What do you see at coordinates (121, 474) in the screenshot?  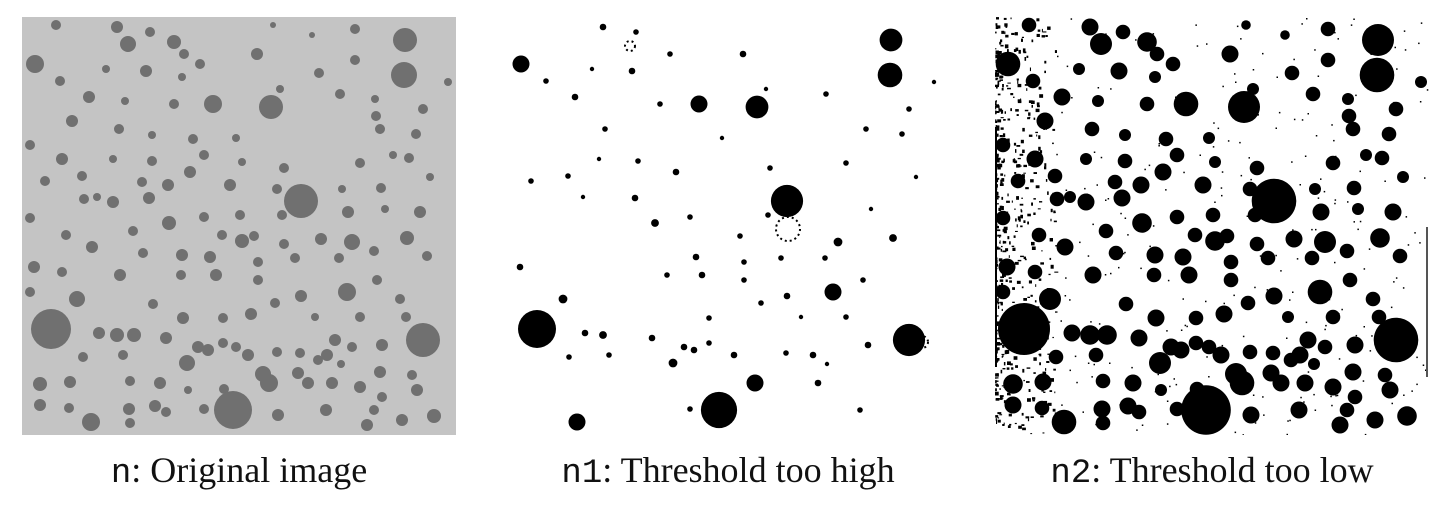 I see `caption-code: n` at bounding box center [121, 474].